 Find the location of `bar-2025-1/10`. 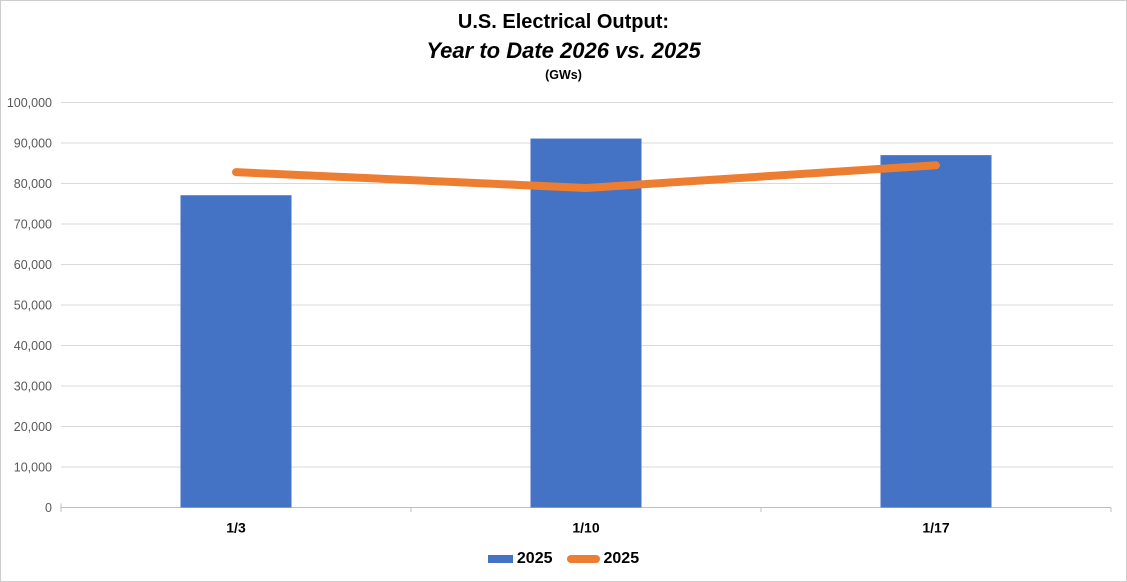

bar-2025-1/10 is located at coordinates (586, 323).